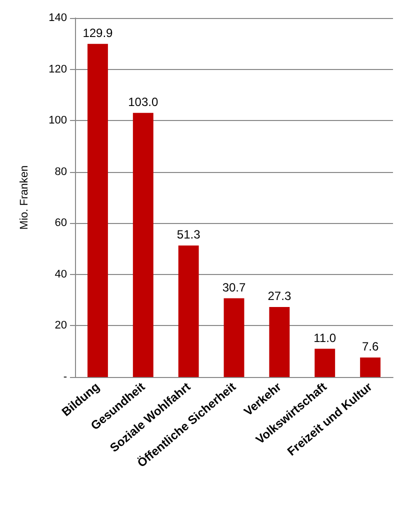  I want to click on y-axis-title: Mio. Franken, so click(24, 197).